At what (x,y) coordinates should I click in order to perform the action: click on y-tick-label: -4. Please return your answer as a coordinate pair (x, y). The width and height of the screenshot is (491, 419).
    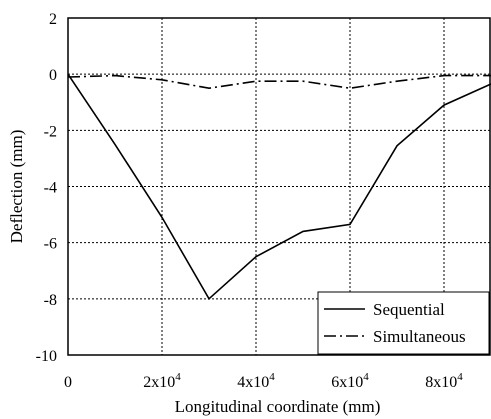
    Looking at the image, I should click on (50, 188).